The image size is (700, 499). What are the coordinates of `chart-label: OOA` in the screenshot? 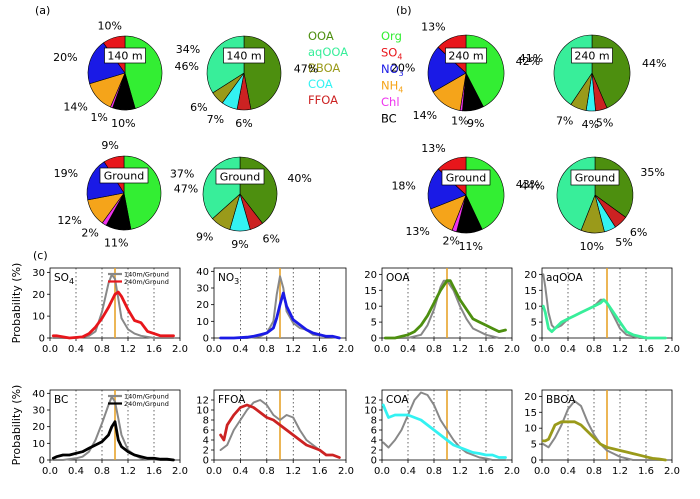 It's located at (398, 278).